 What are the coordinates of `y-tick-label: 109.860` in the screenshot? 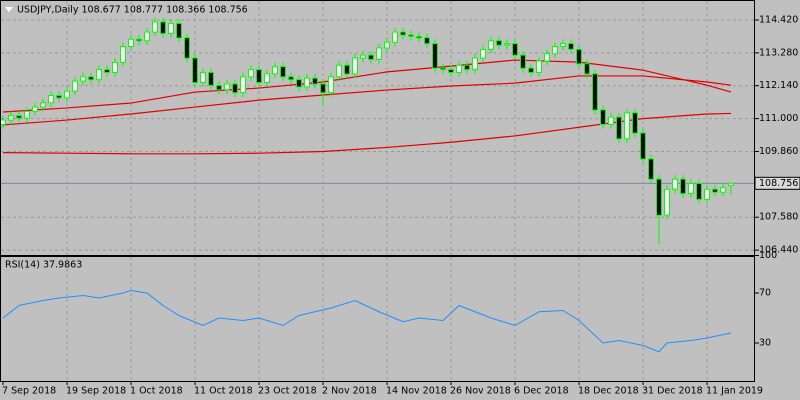 It's located at (778, 151).